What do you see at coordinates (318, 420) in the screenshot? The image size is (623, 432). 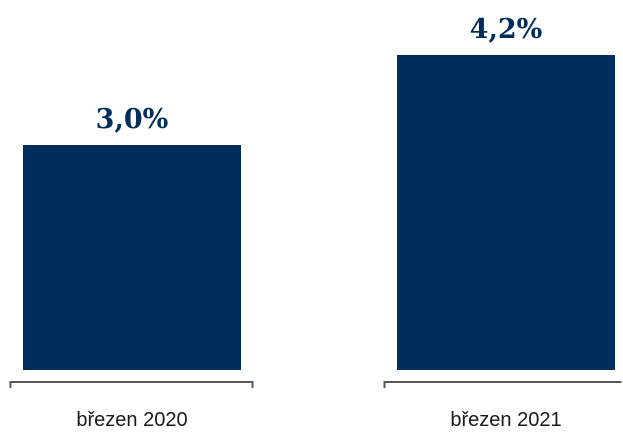 I see `category-labels-group: březen 2020 březen 2021` at bounding box center [318, 420].